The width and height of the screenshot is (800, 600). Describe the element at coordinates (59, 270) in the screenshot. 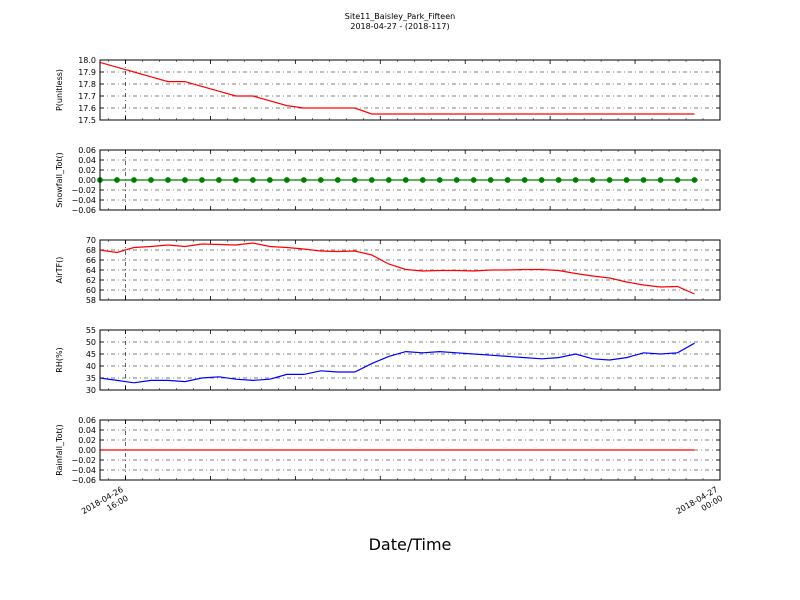

I see `y-axis-label: AirTF()` at that location.